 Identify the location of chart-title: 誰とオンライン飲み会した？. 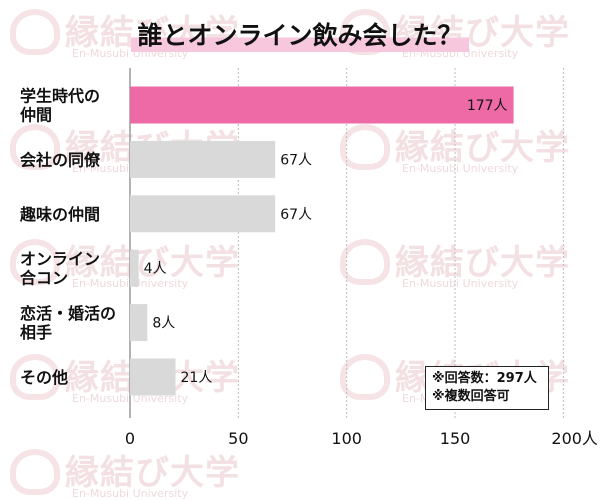
(300, 33).